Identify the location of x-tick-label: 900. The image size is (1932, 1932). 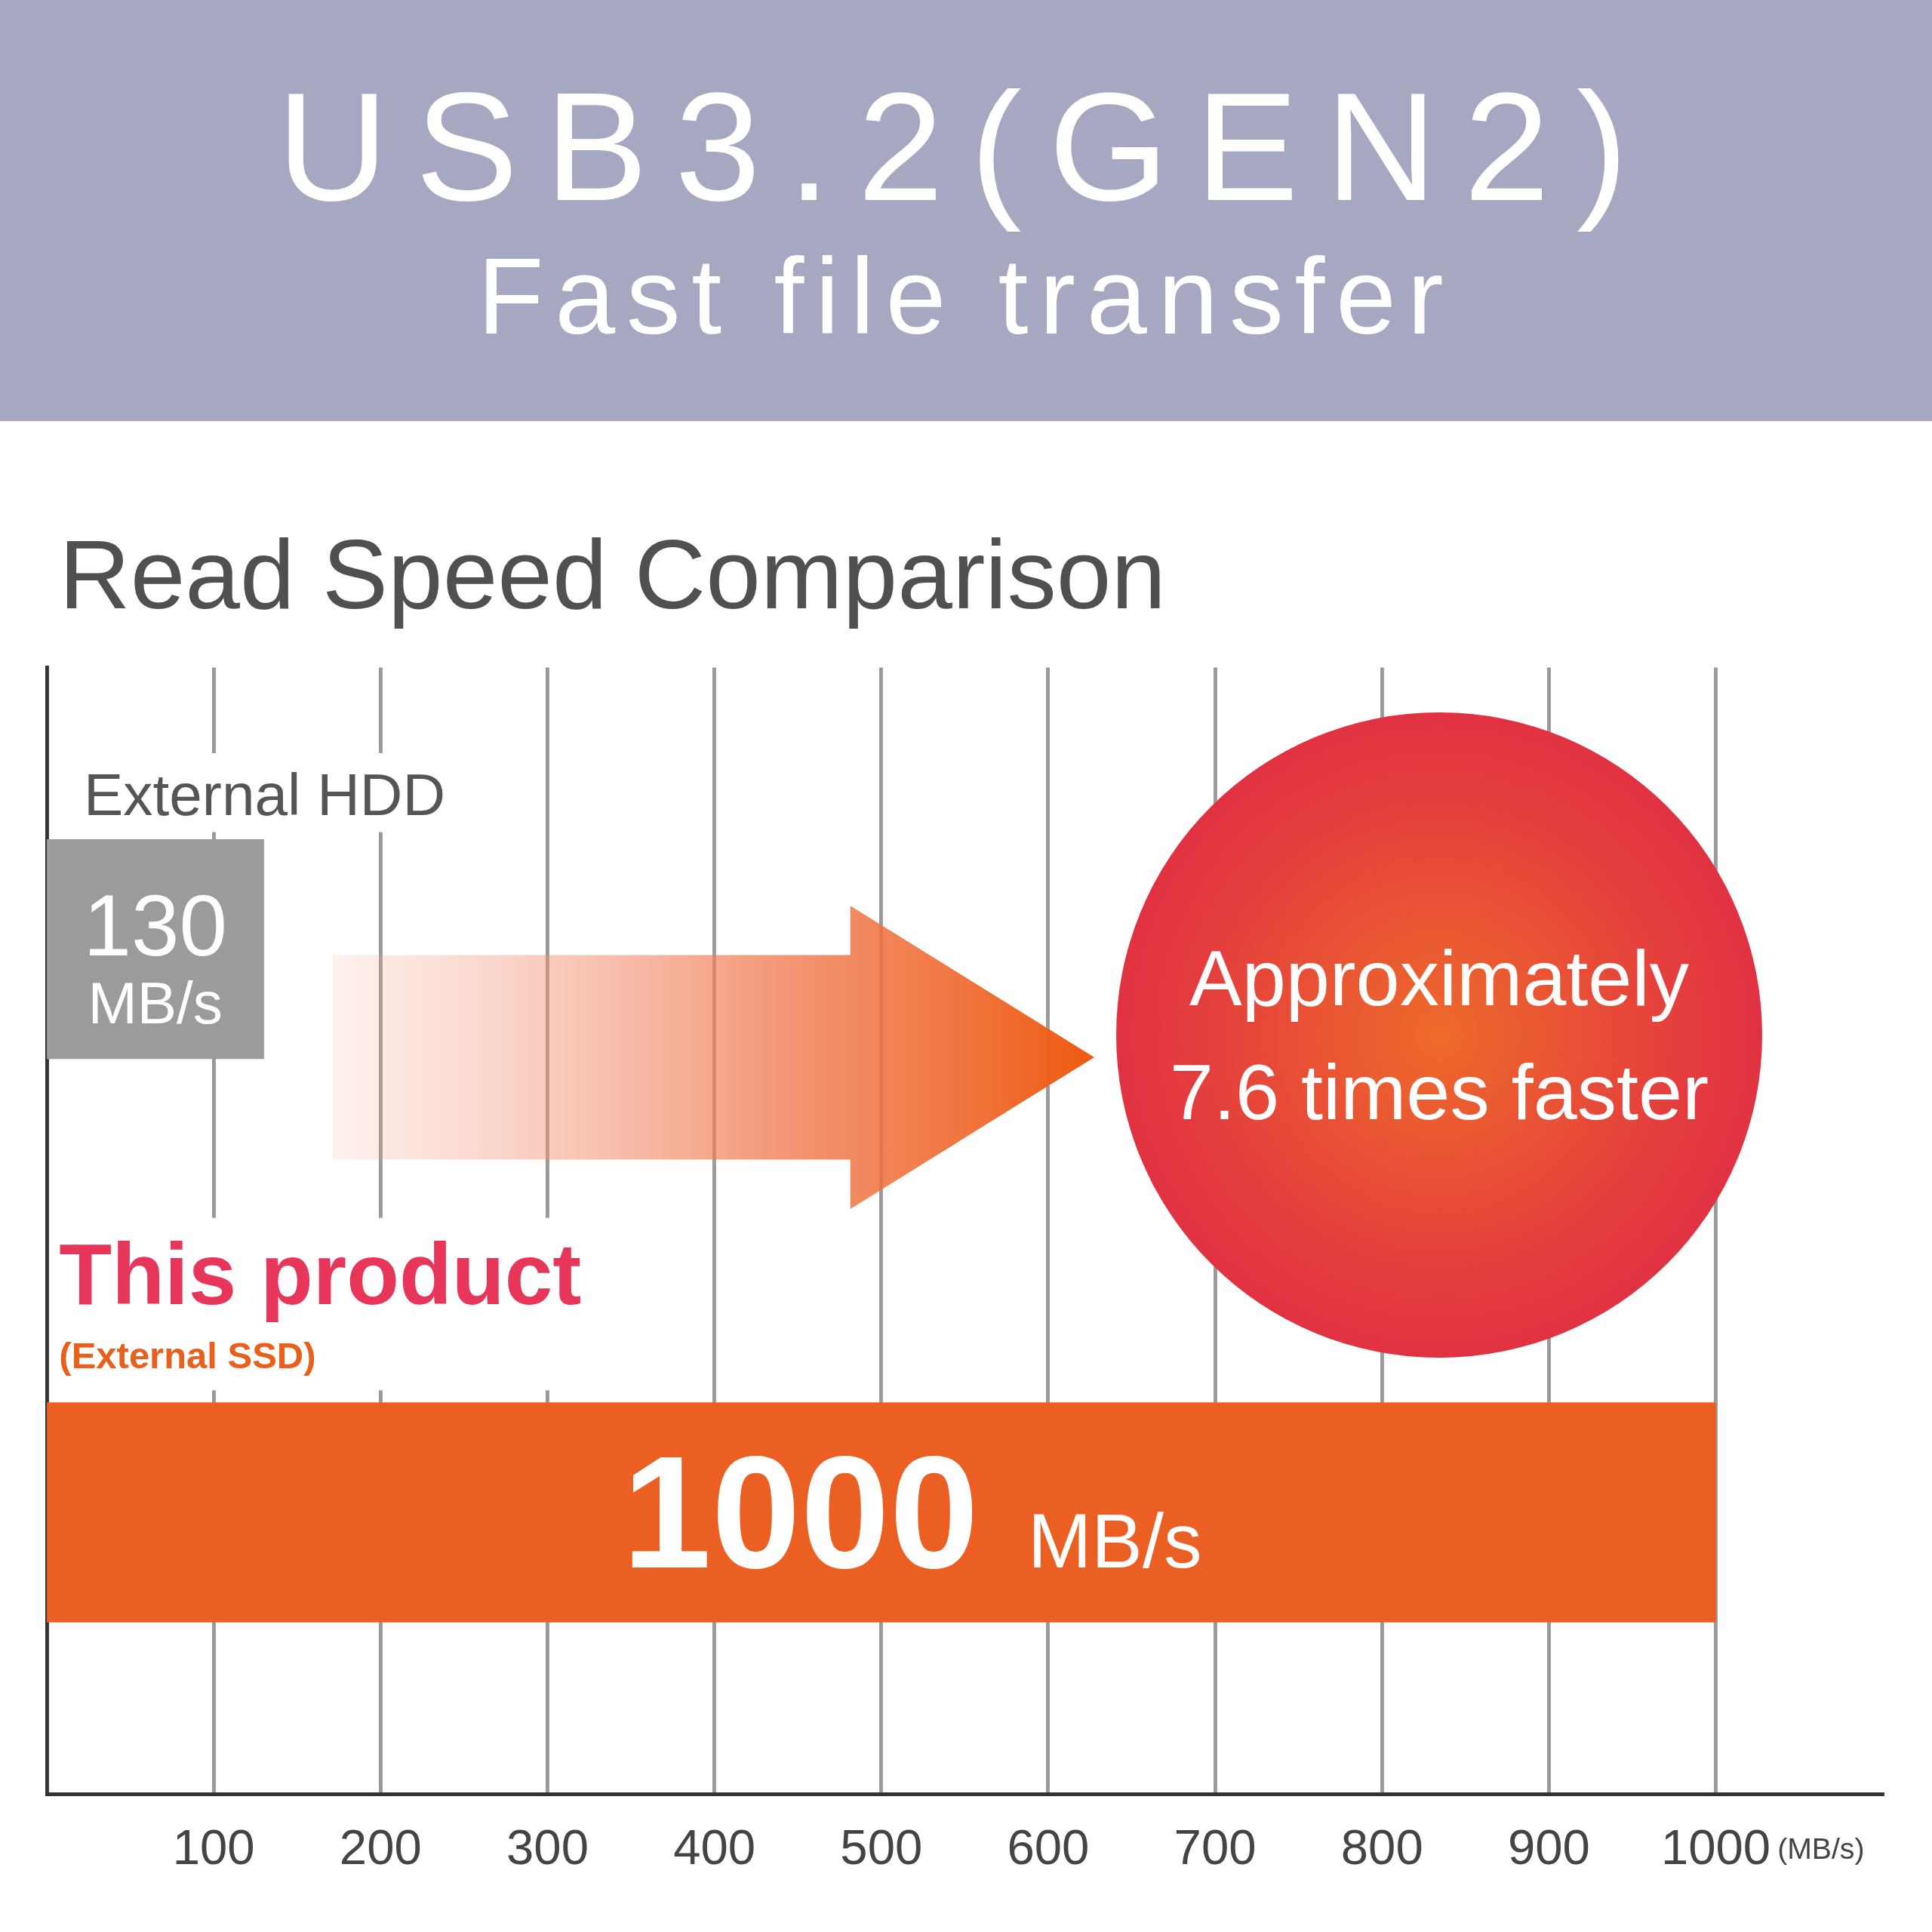
(1548, 1847).